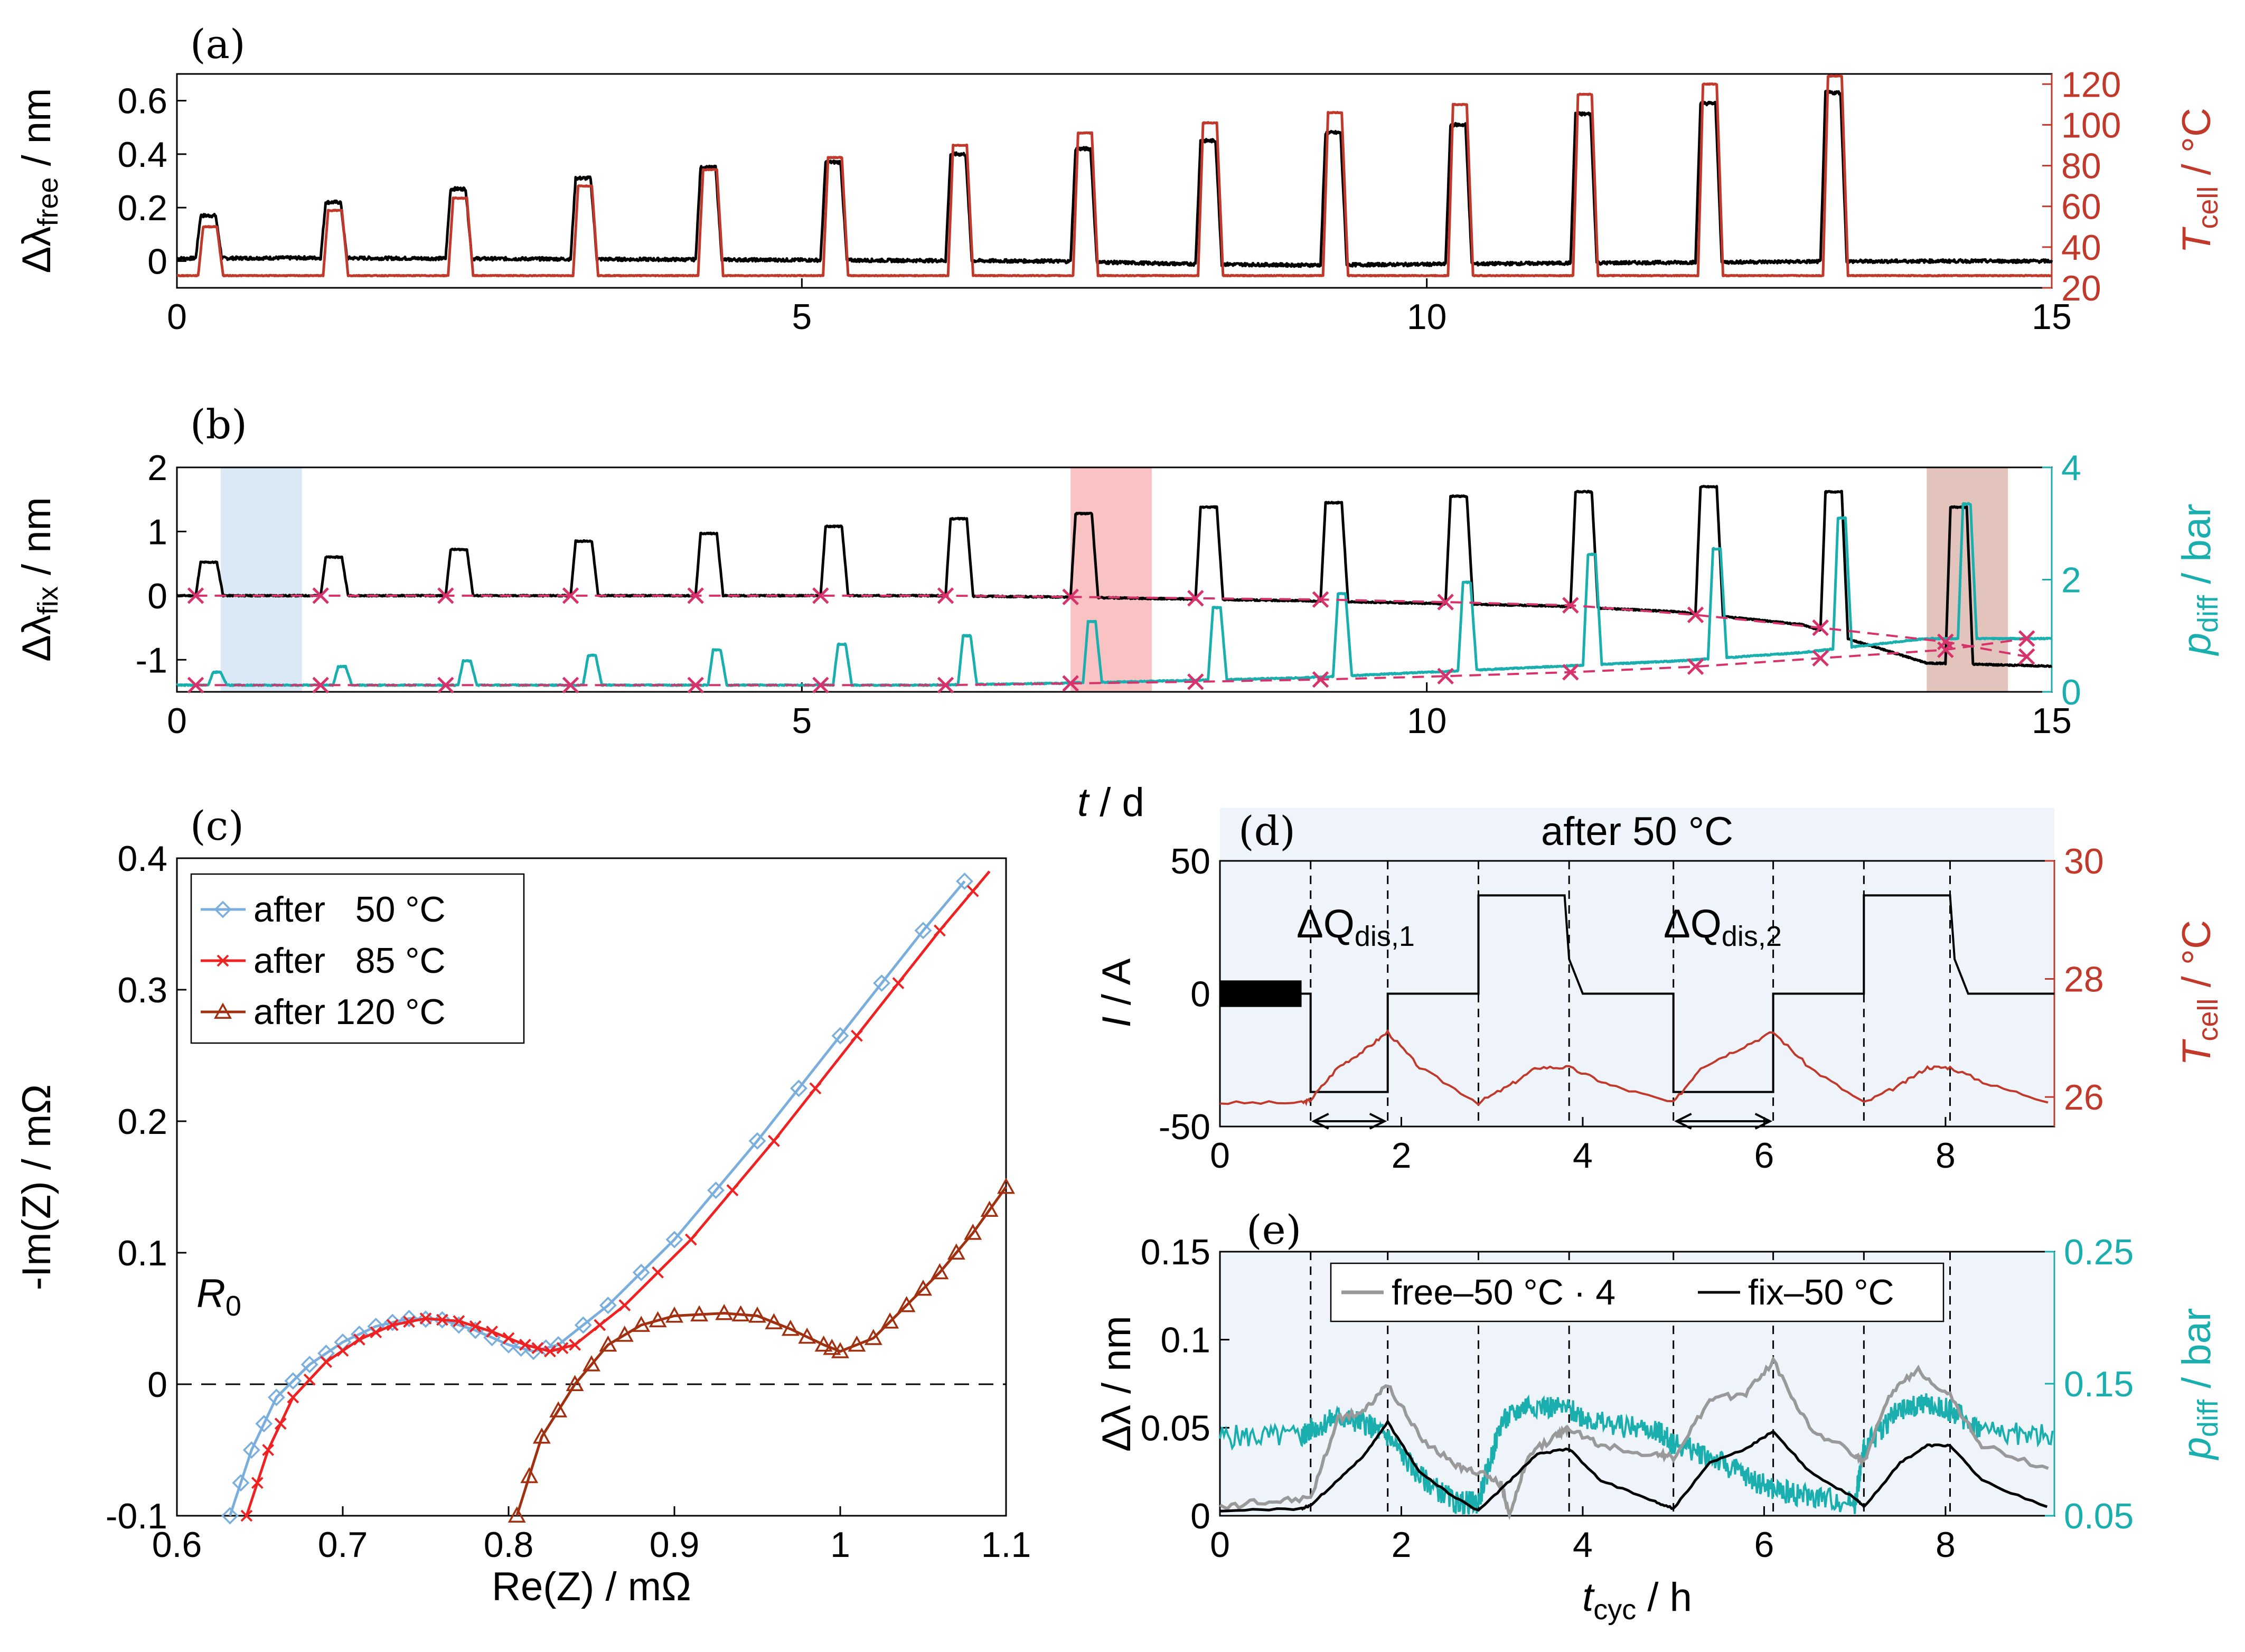  I want to click on panel-a-y2label: Tcell / °C, so click(2199, 181).